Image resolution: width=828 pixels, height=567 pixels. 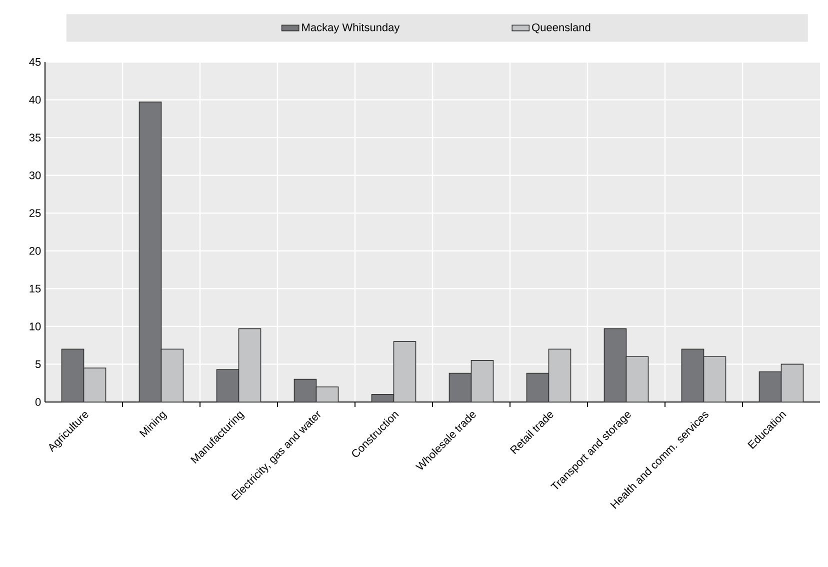 What do you see at coordinates (35, 326) in the screenshot?
I see `y-tick-label: 10` at bounding box center [35, 326].